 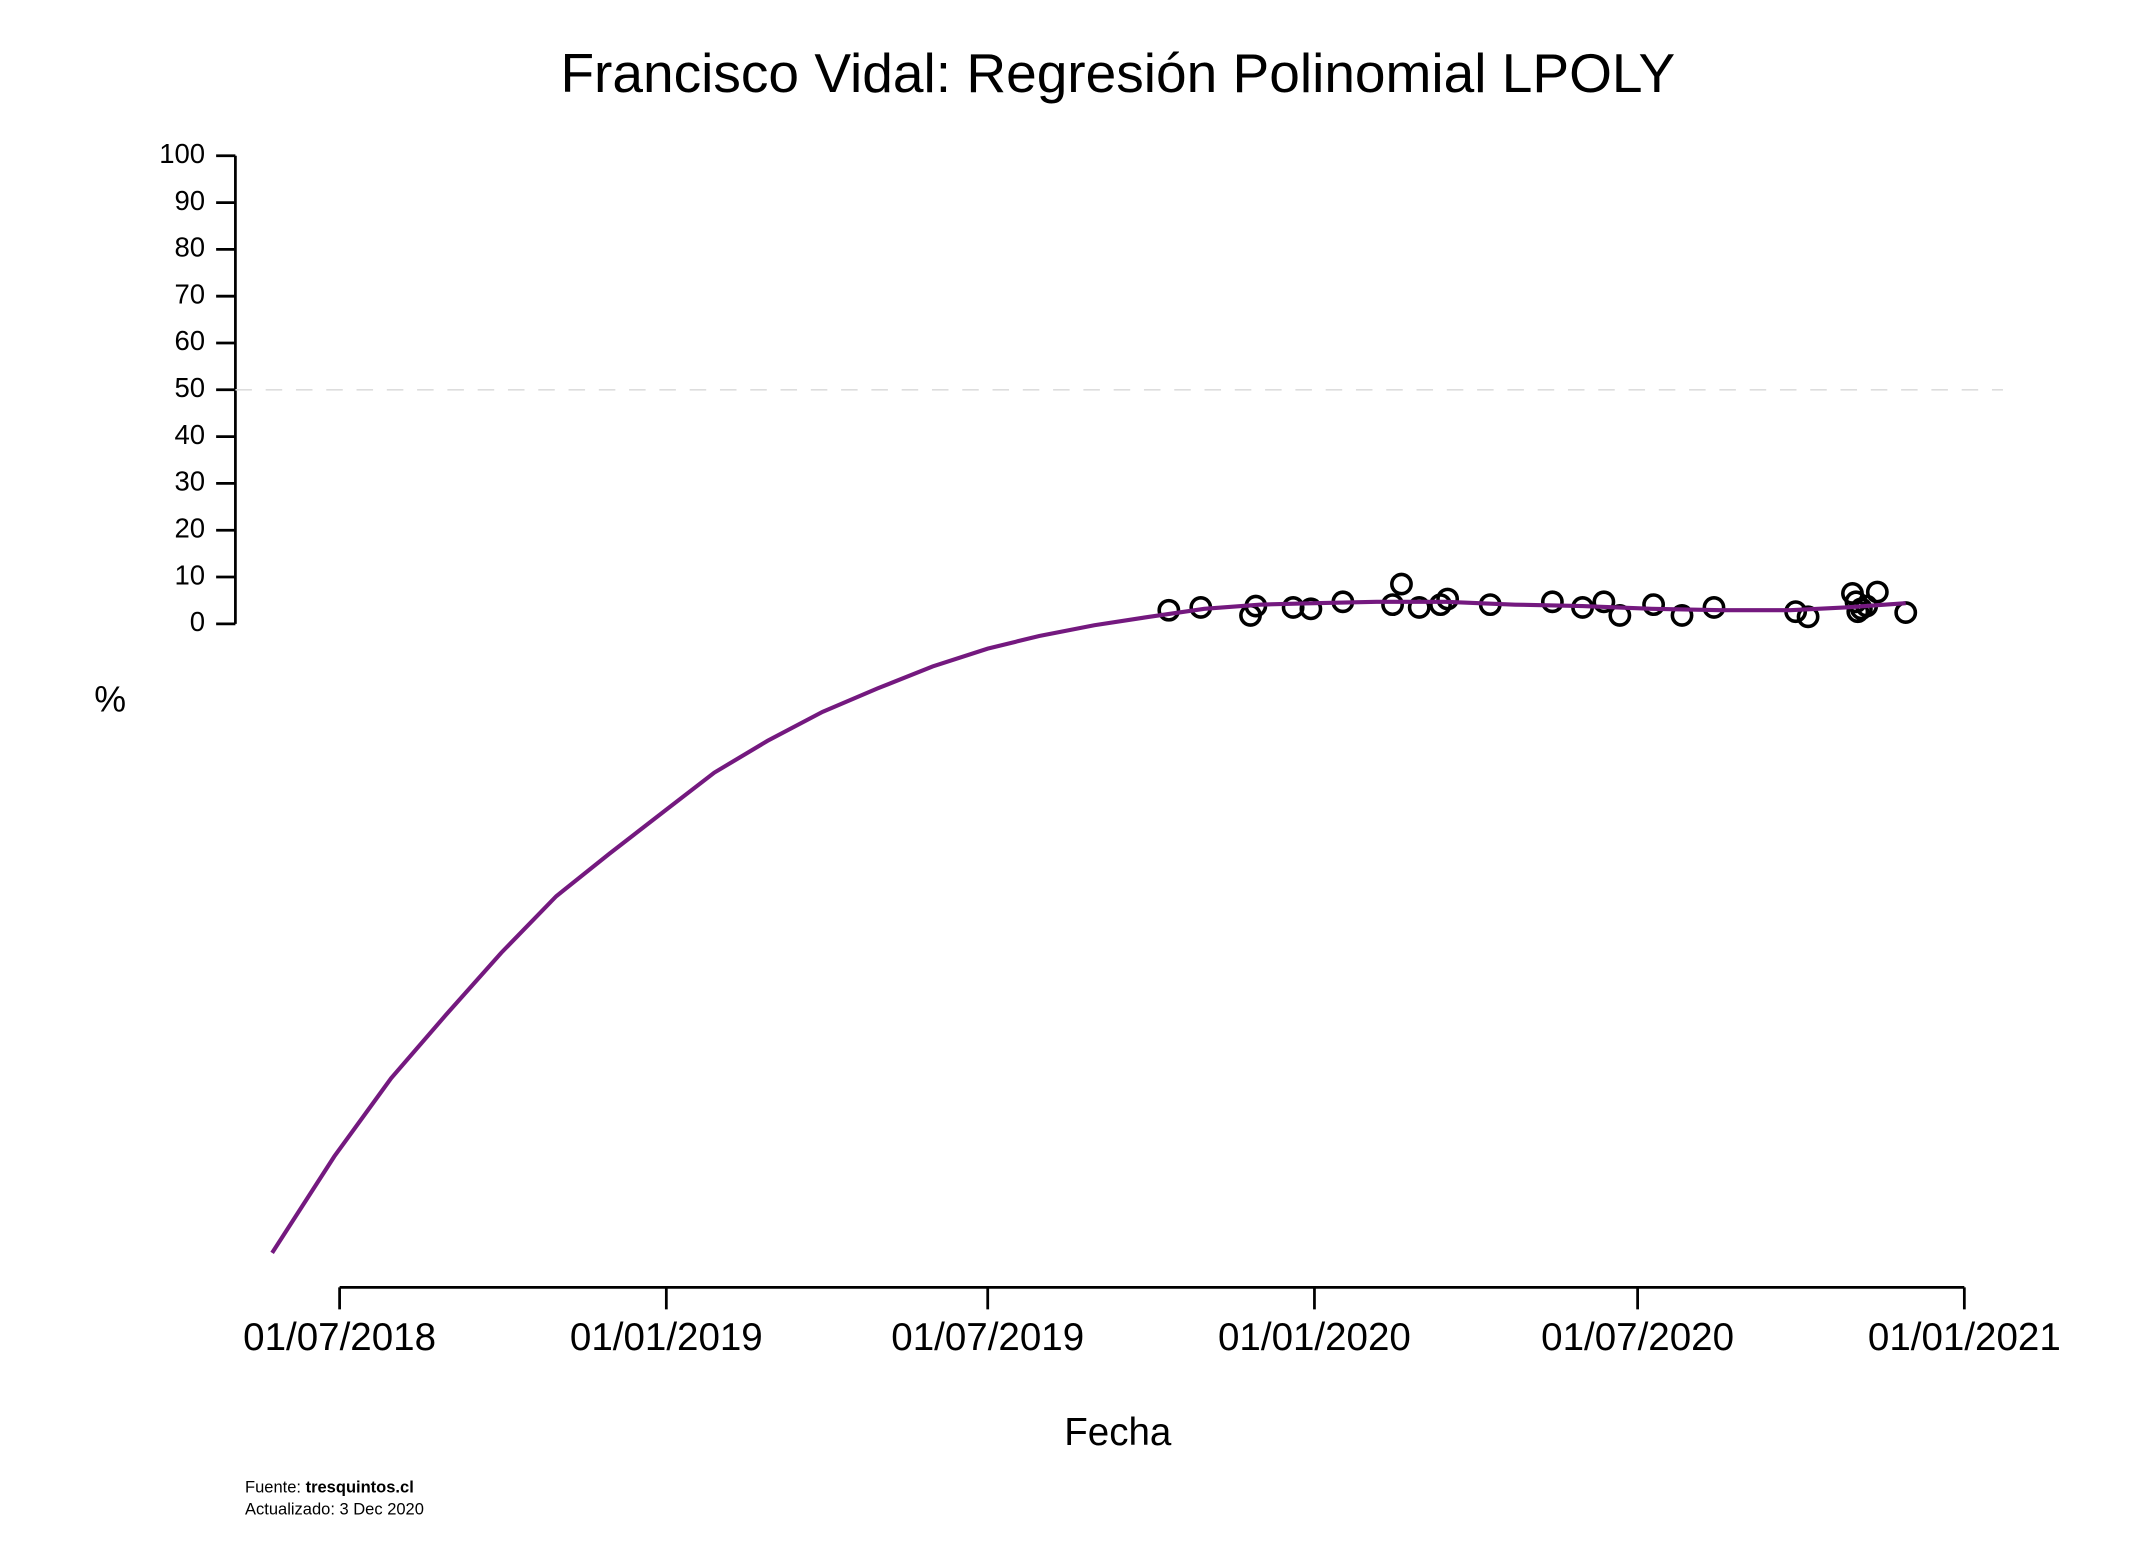 I want to click on x-tick-label: 01/01/2020, so click(x=1314, y=1337).